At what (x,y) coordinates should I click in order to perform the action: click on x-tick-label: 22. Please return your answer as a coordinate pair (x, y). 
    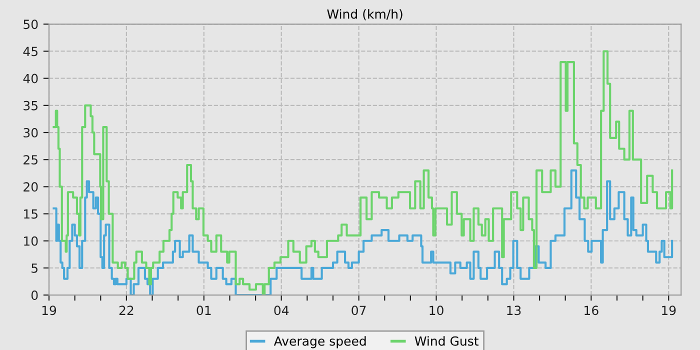
    Looking at the image, I should click on (126, 310).